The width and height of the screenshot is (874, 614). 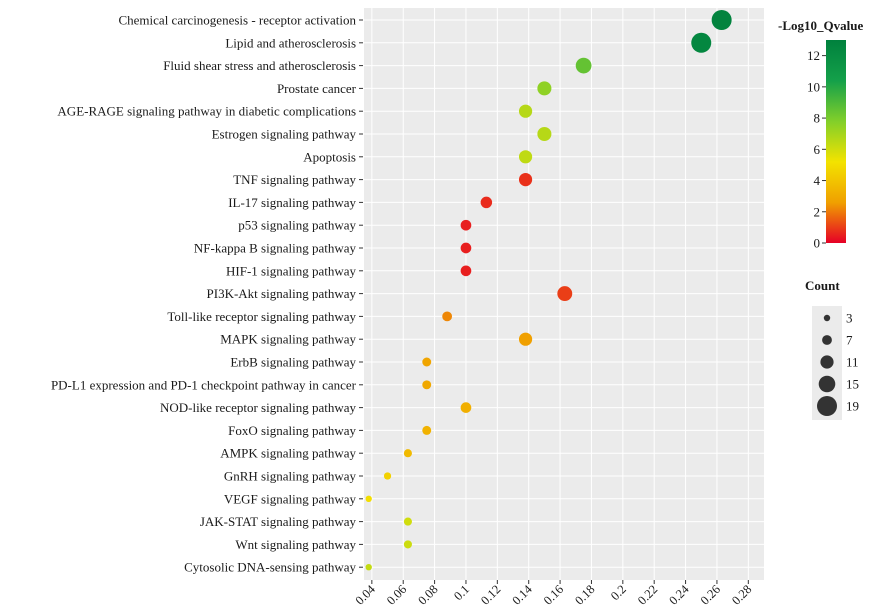 What do you see at coordinates (852, 406) in the screenshot?
I see `size-legend-label: 19` at bounding box center [852, 406].